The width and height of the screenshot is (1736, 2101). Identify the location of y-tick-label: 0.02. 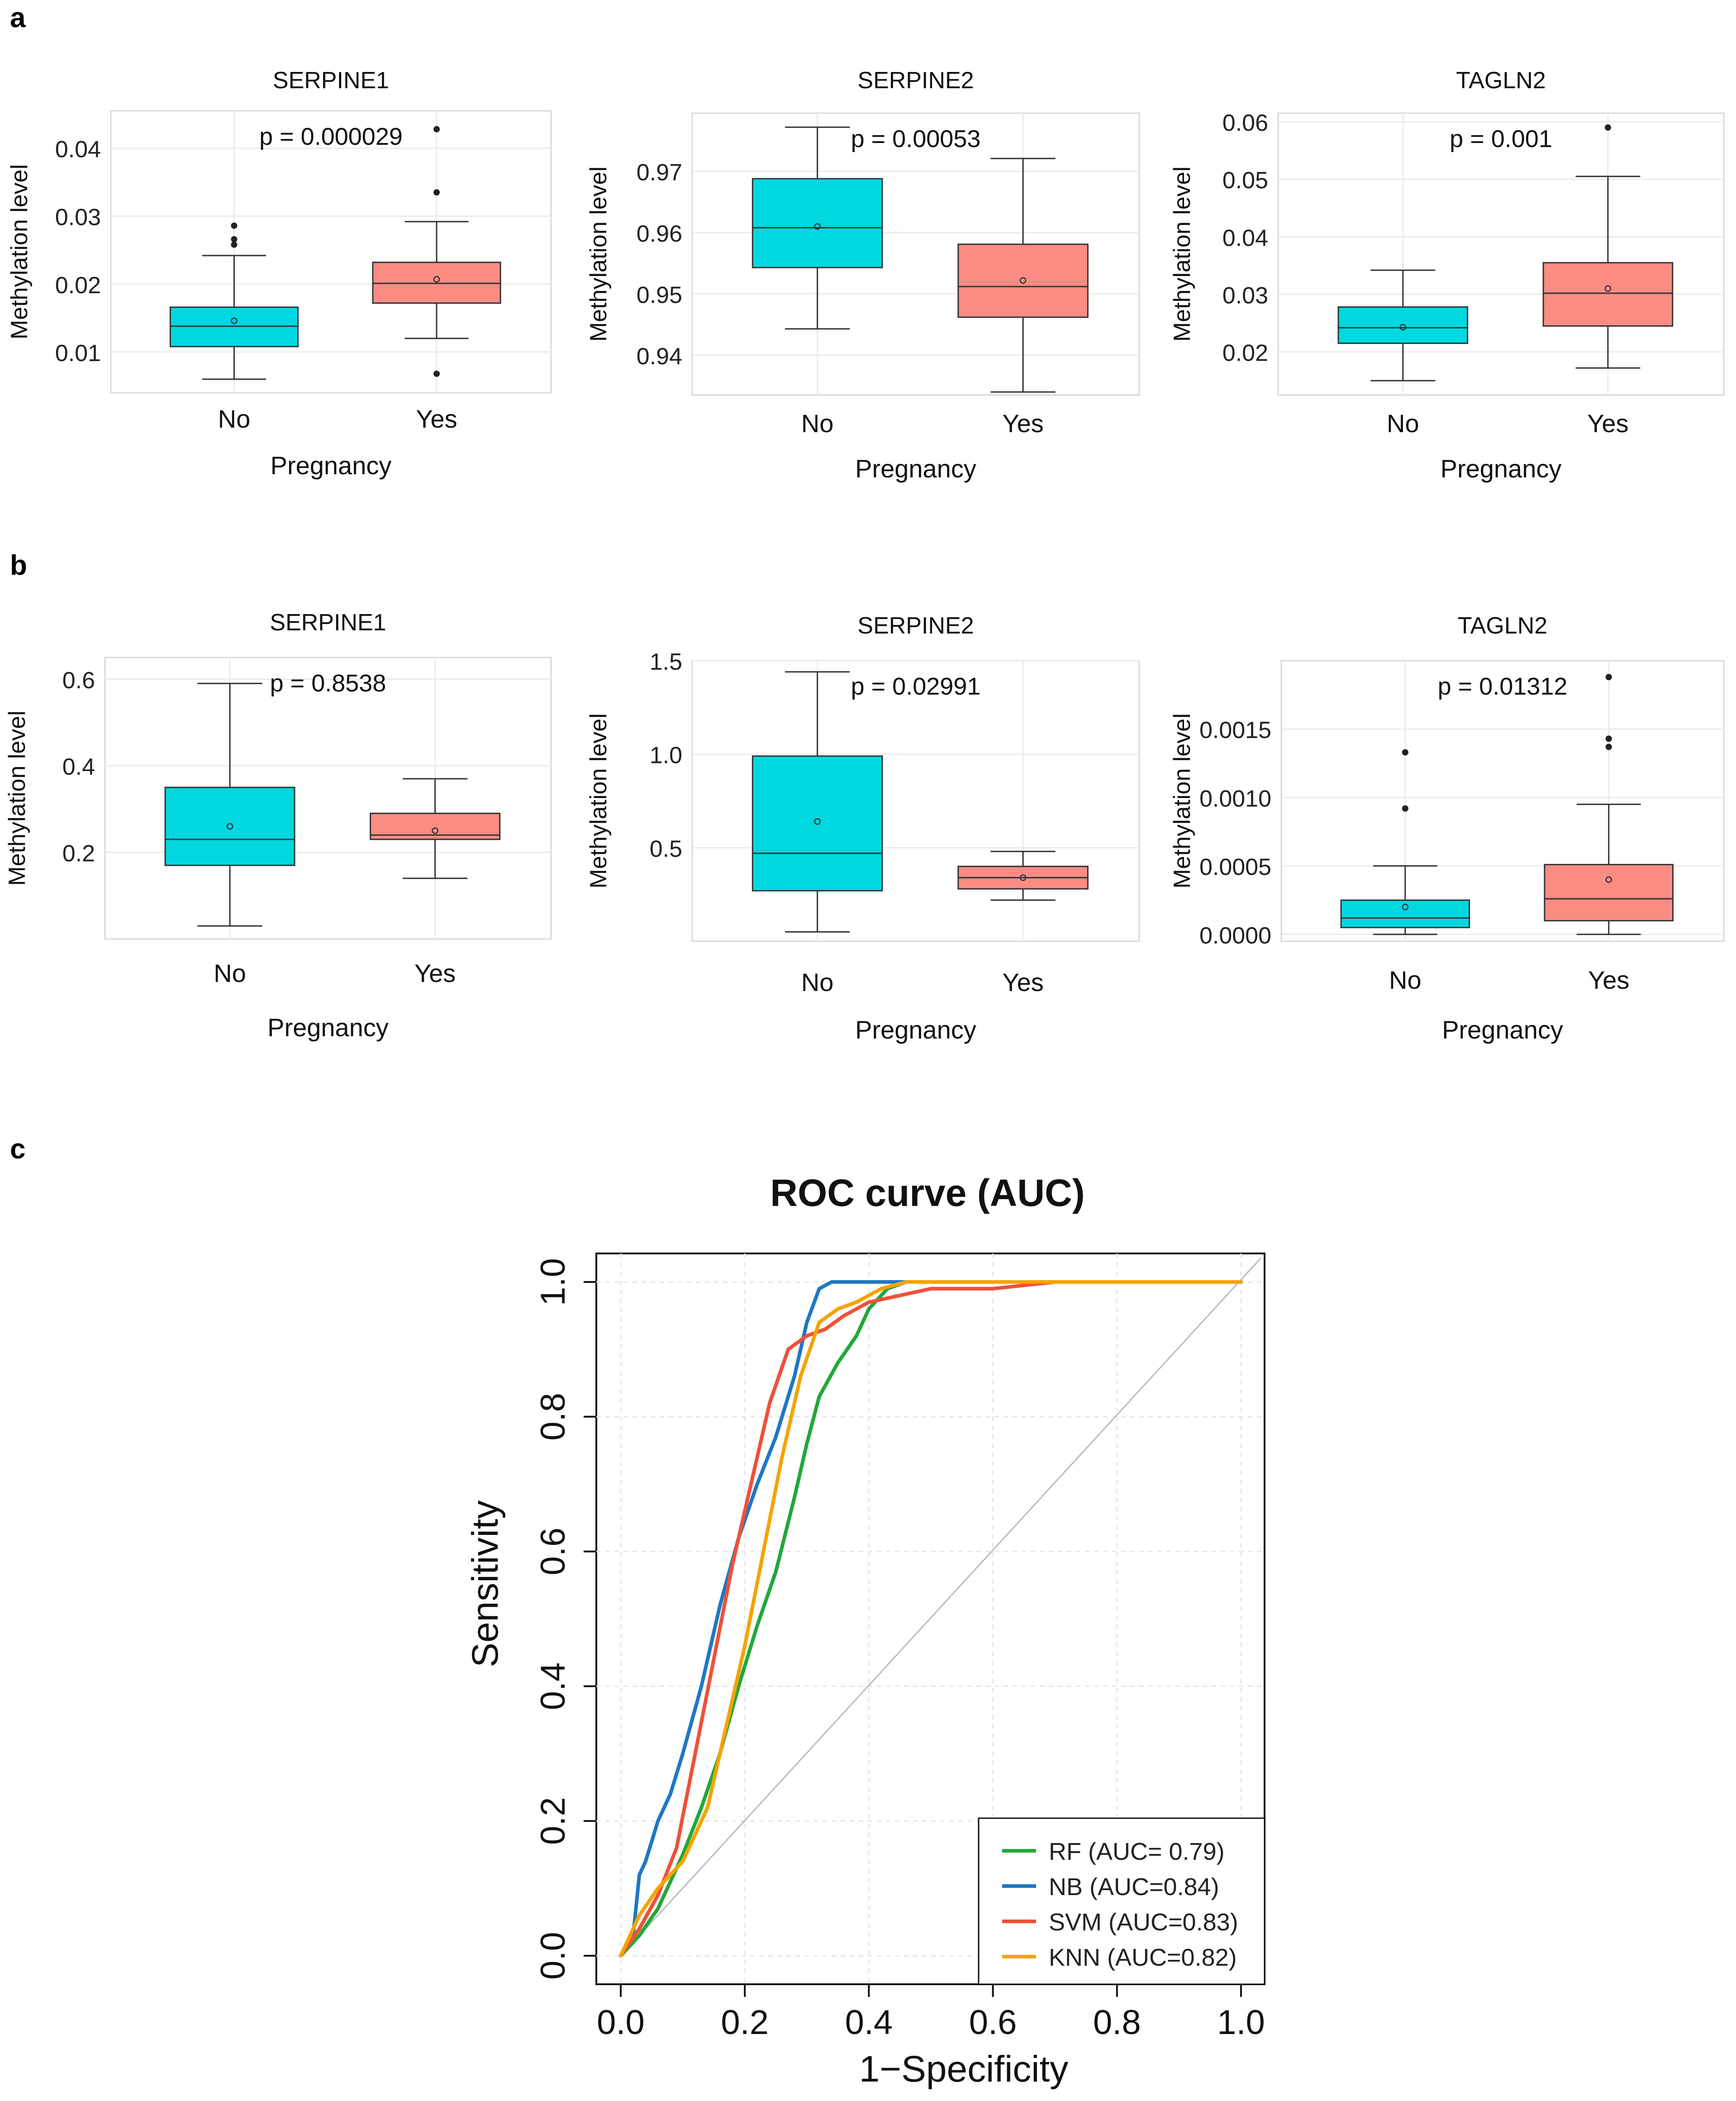
(1245, 353).